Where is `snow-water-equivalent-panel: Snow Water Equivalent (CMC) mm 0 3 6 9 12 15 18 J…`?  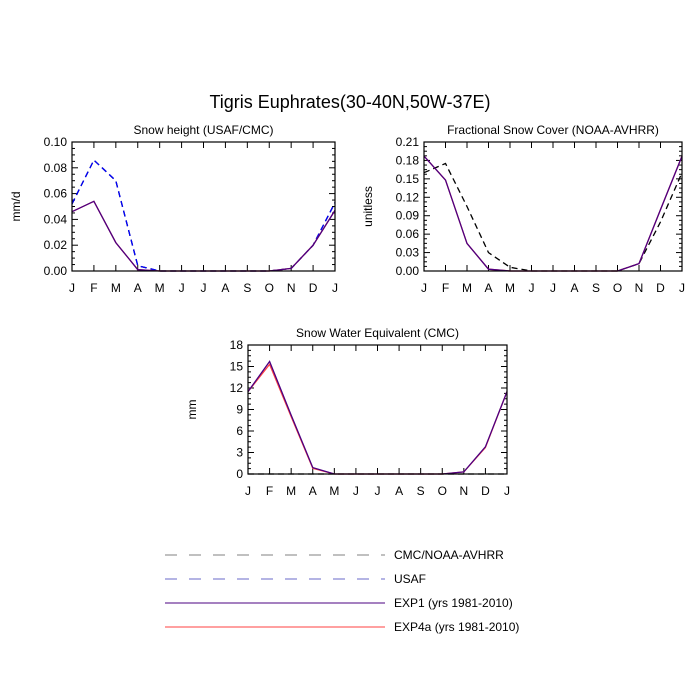
snow-water-equivalent-panel: Snow Water Equivalent (CMC) mm 0 3 6 9 12 15 18 J… is located at coordinates (347, 412).